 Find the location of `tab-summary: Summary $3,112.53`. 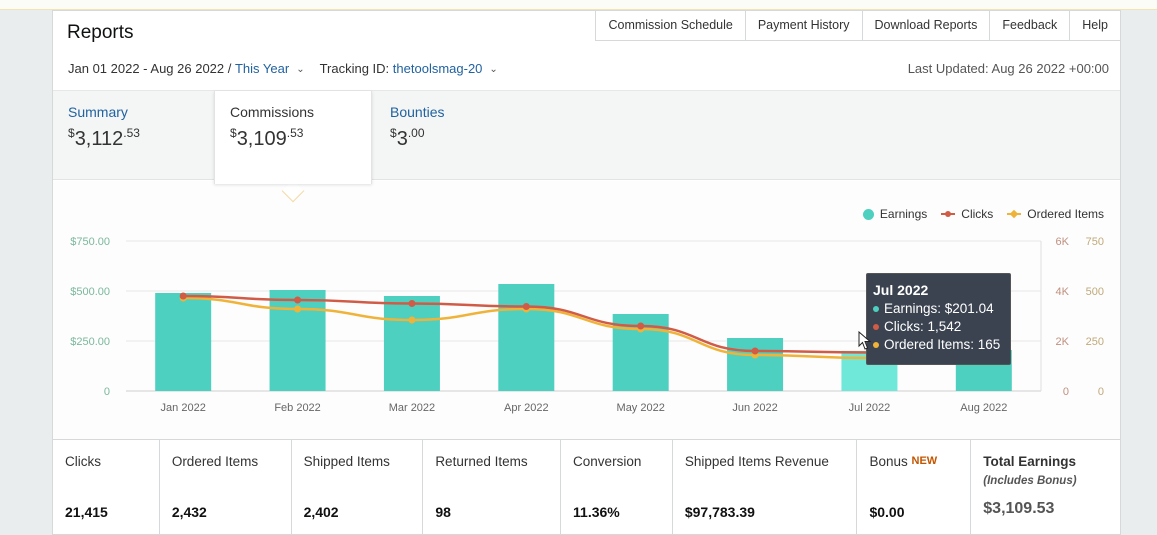

tab-summary: Summary $3,112.53 is located at coordinates (132, 136).